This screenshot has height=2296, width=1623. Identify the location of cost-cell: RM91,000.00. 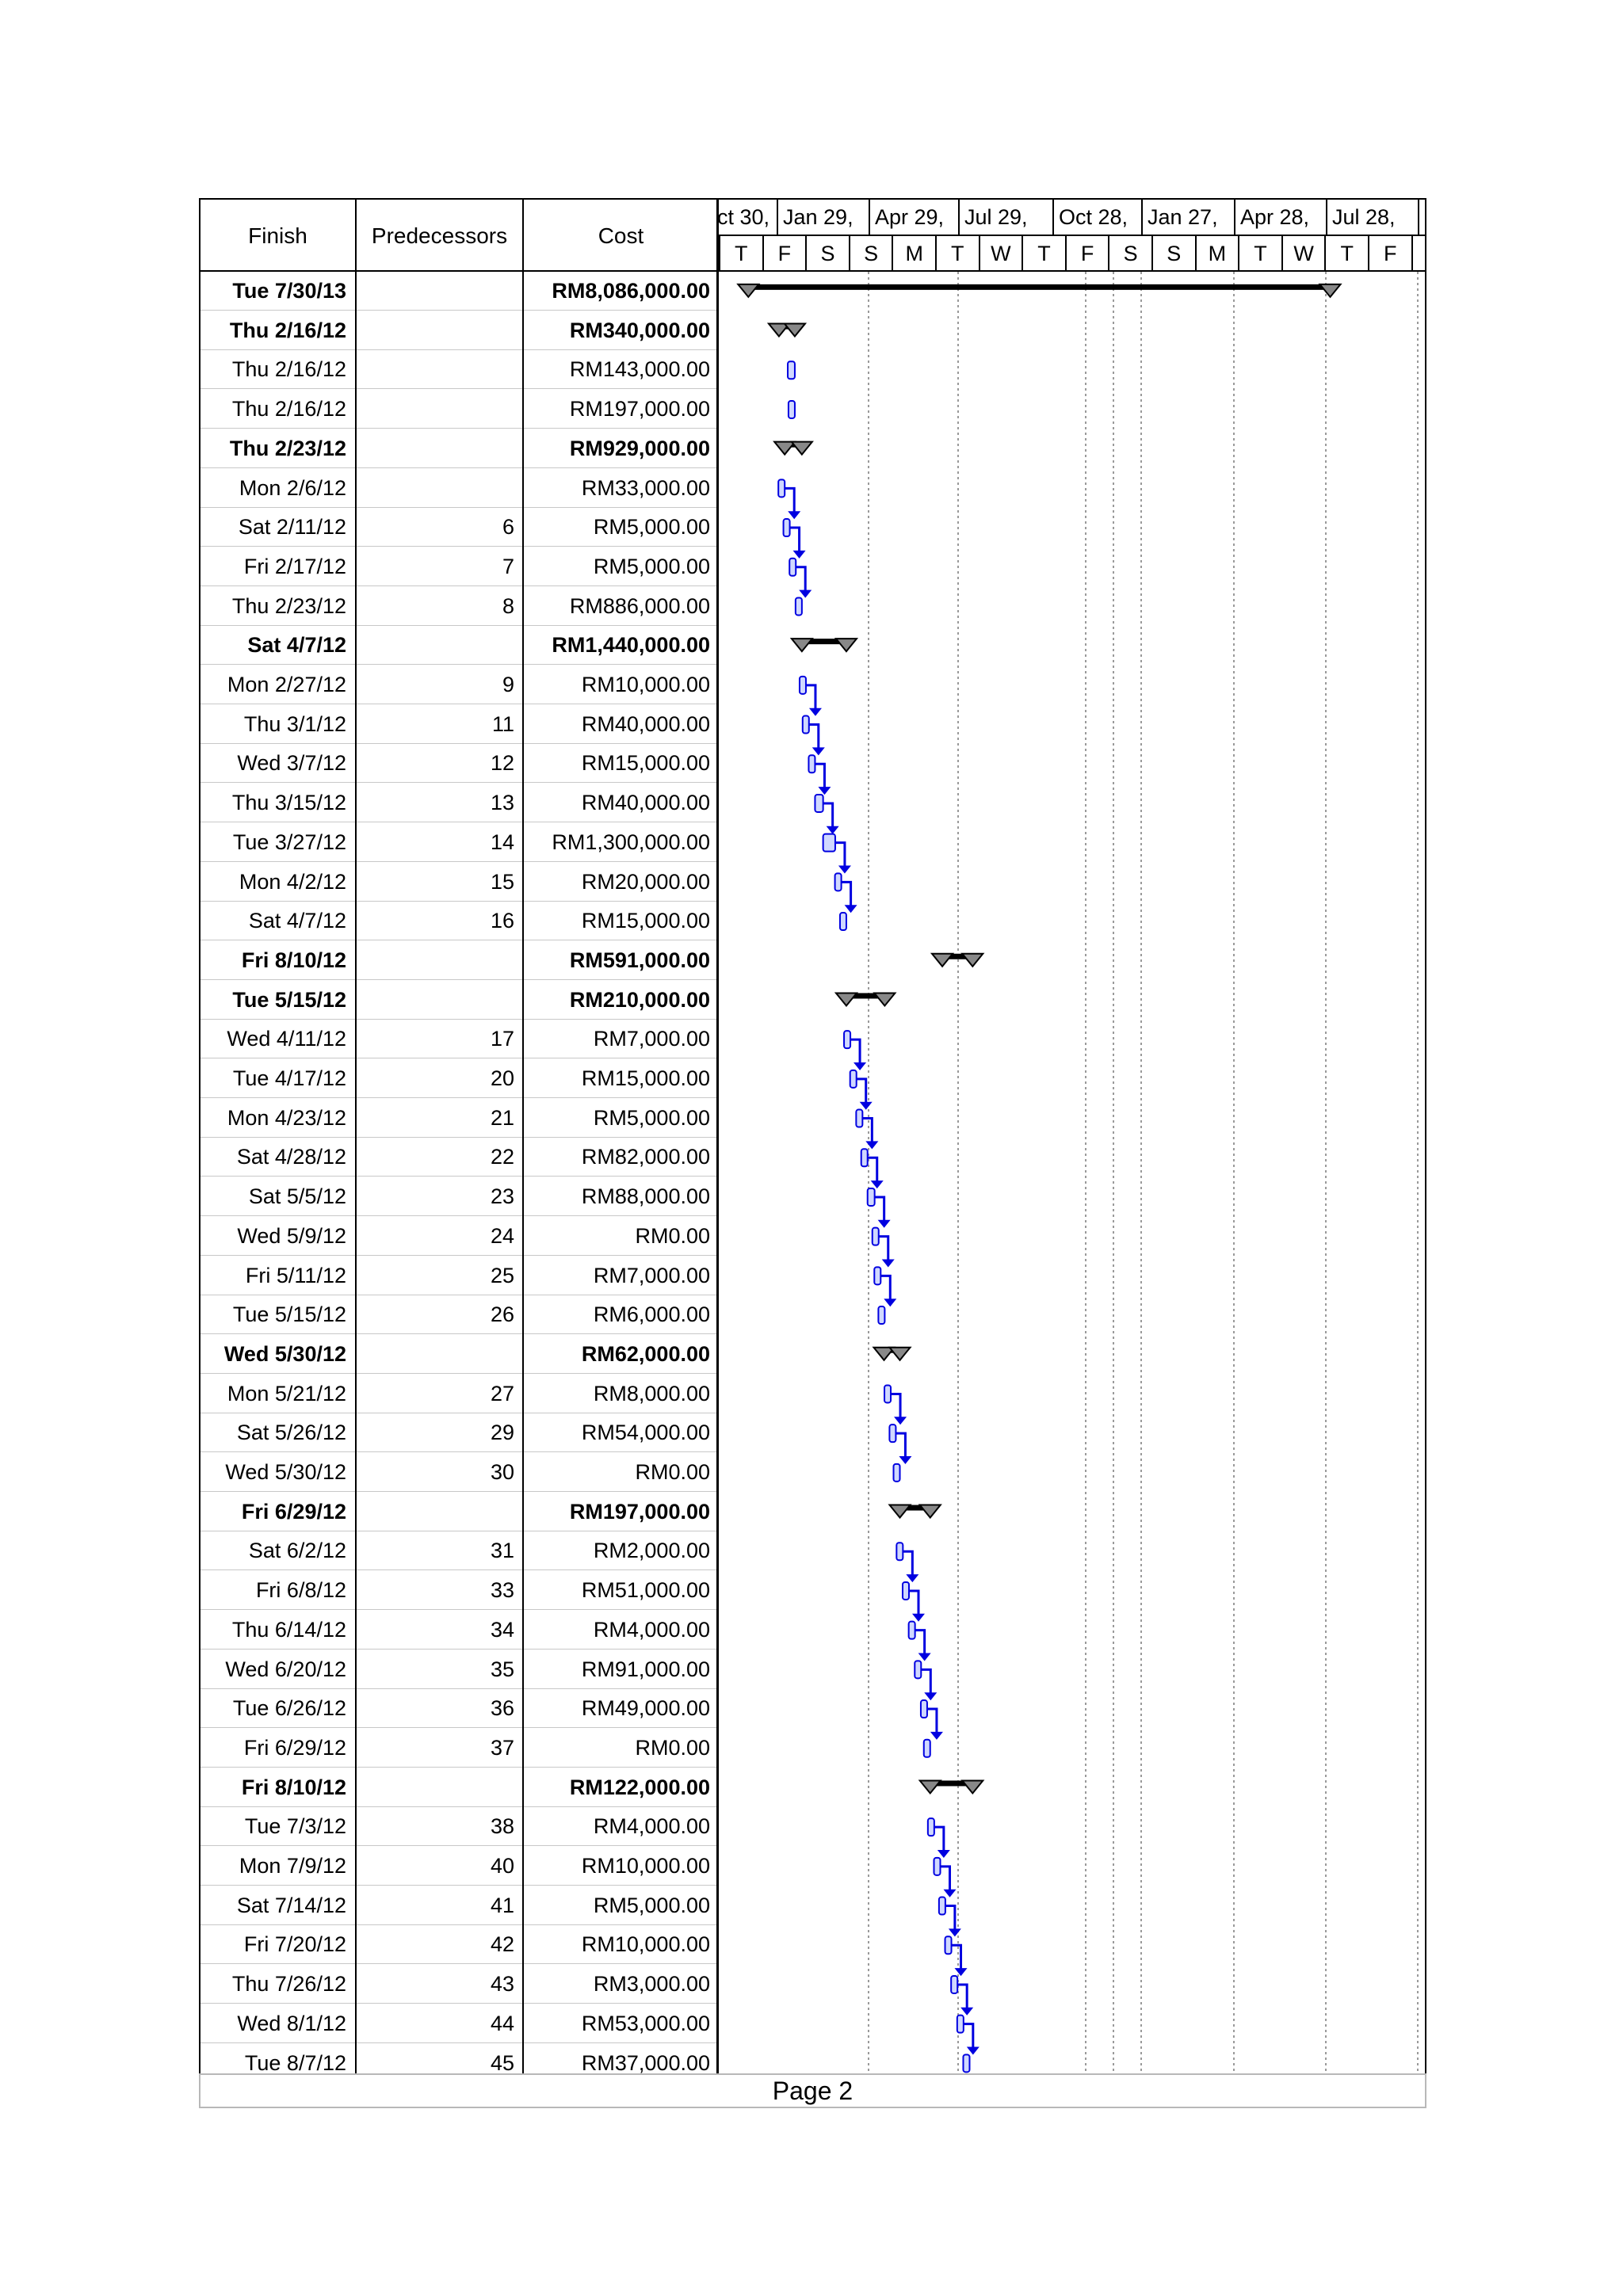
(645, 1669).